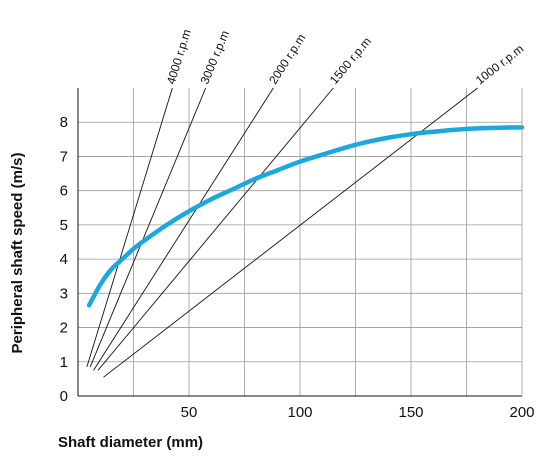 Image resolution: width=539 pixels, height=462 pixels. Describe the element at coordinates (64, 259) in the screenshot. I see `y-tick-label: 4` at that location.